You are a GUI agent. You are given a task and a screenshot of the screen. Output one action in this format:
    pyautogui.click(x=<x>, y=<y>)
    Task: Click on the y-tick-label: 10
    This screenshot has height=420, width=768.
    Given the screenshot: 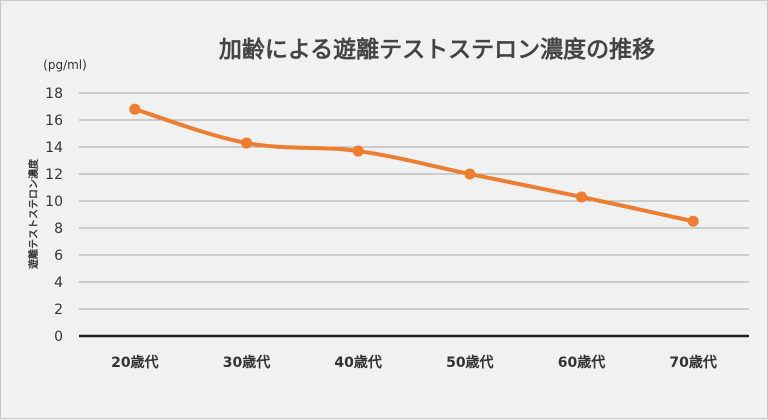 What is the action you would take?
    pyautogui.click(x=54, y=202)
    